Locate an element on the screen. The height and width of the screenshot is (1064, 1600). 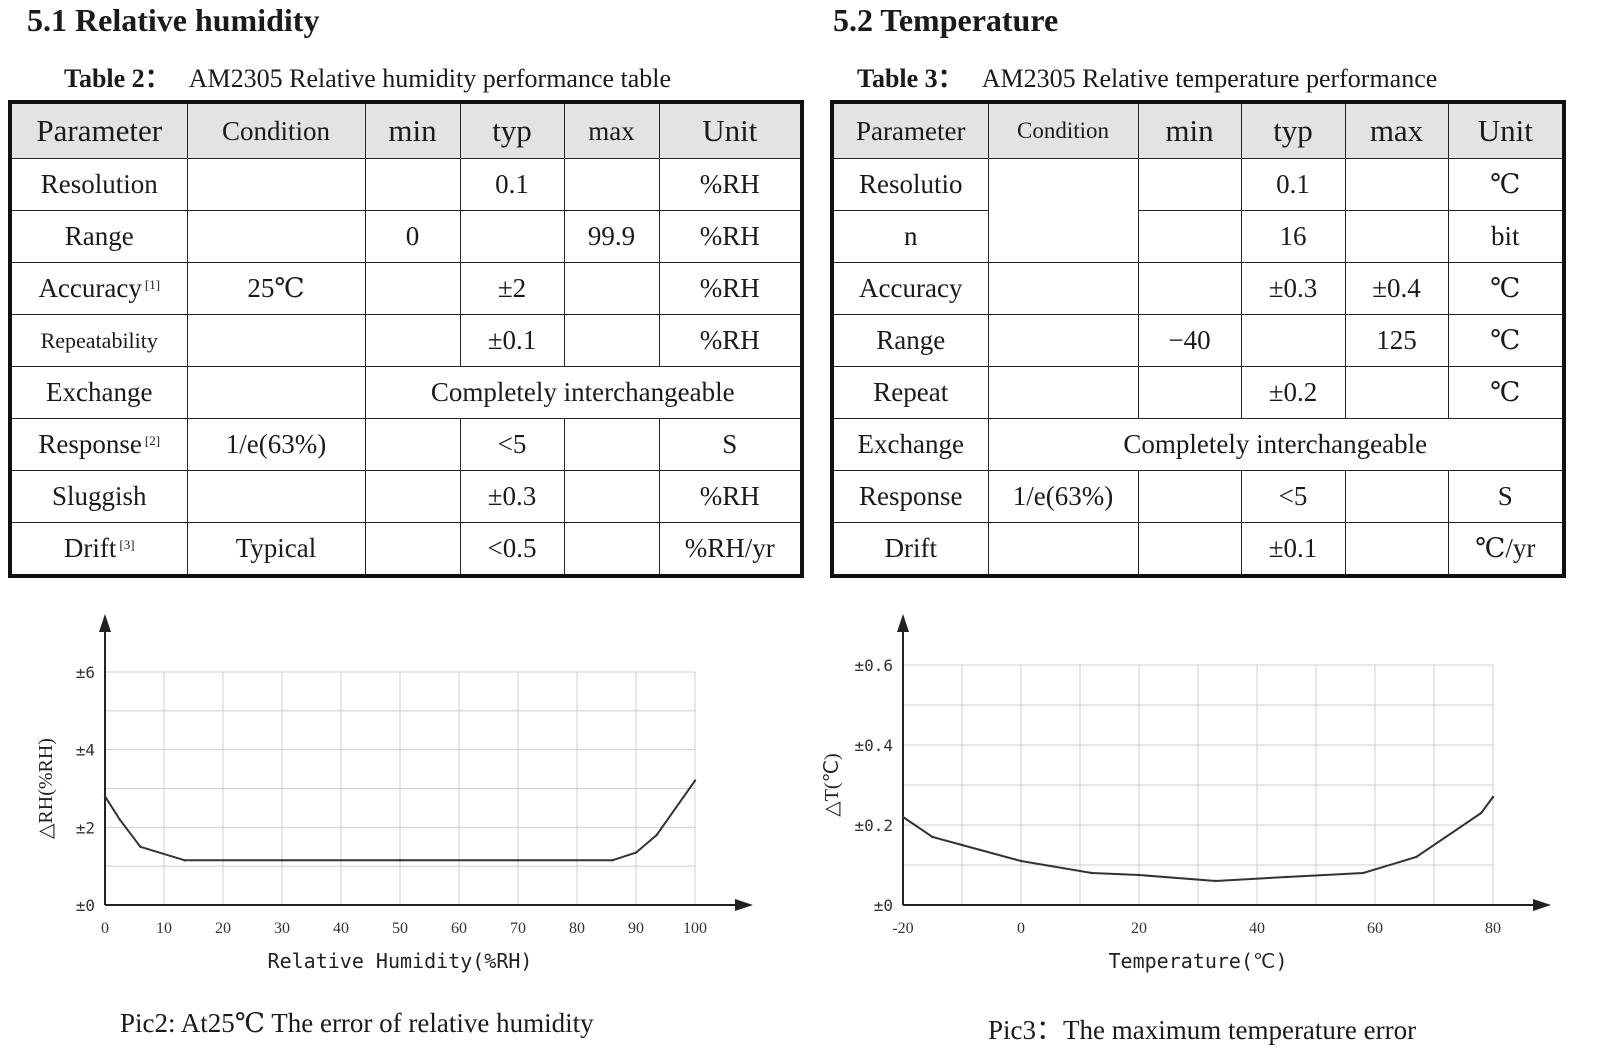
figure-caption-temperature: Pic3：The maximum temperature error is located at coordinates (1202, 1030).